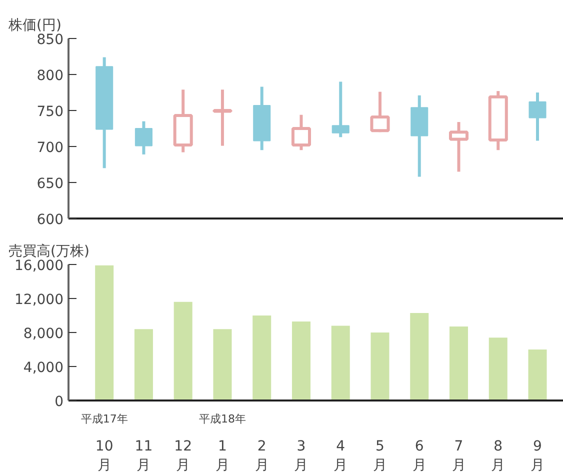 The image size is (563, 476). Describe the element at coordinates (143, 456) in the screenshot. I see `x-tick-label: 11月` at that location.